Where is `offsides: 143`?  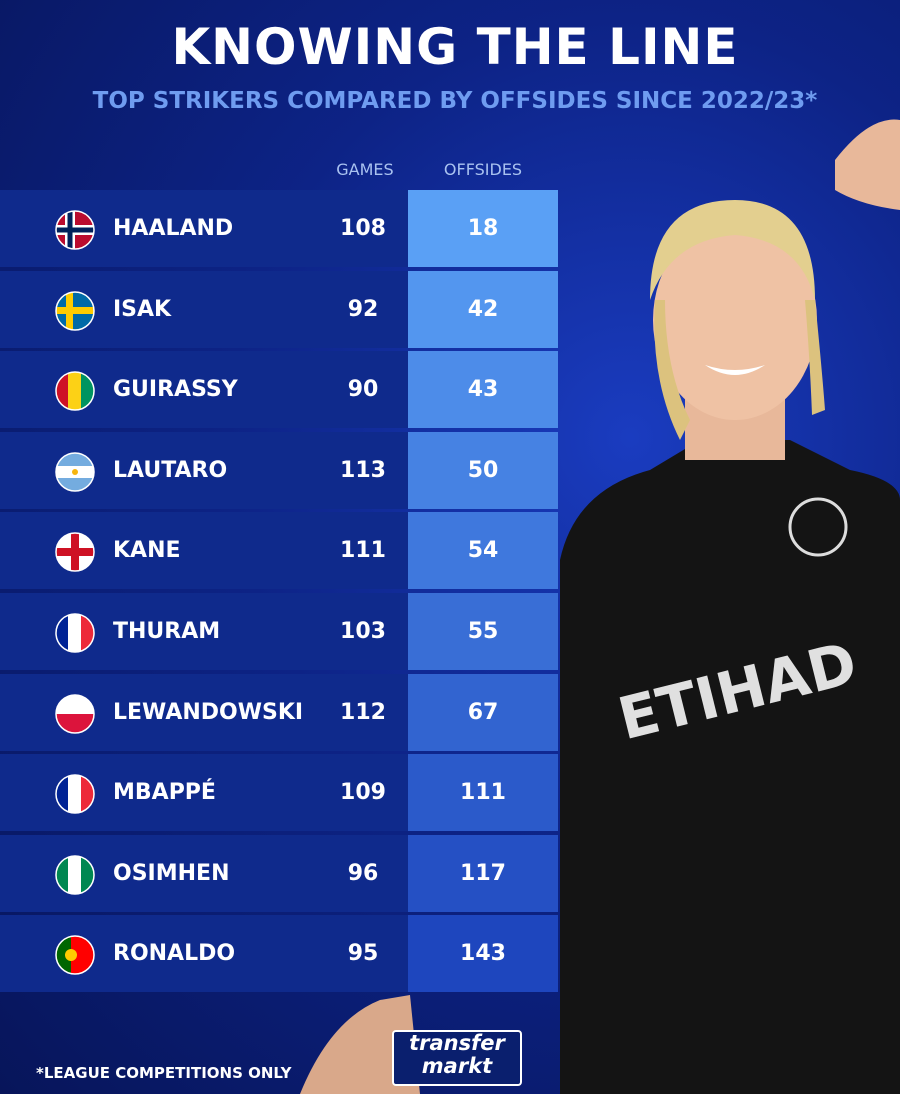 offsides: 143 is located at coordinates (483, 954).